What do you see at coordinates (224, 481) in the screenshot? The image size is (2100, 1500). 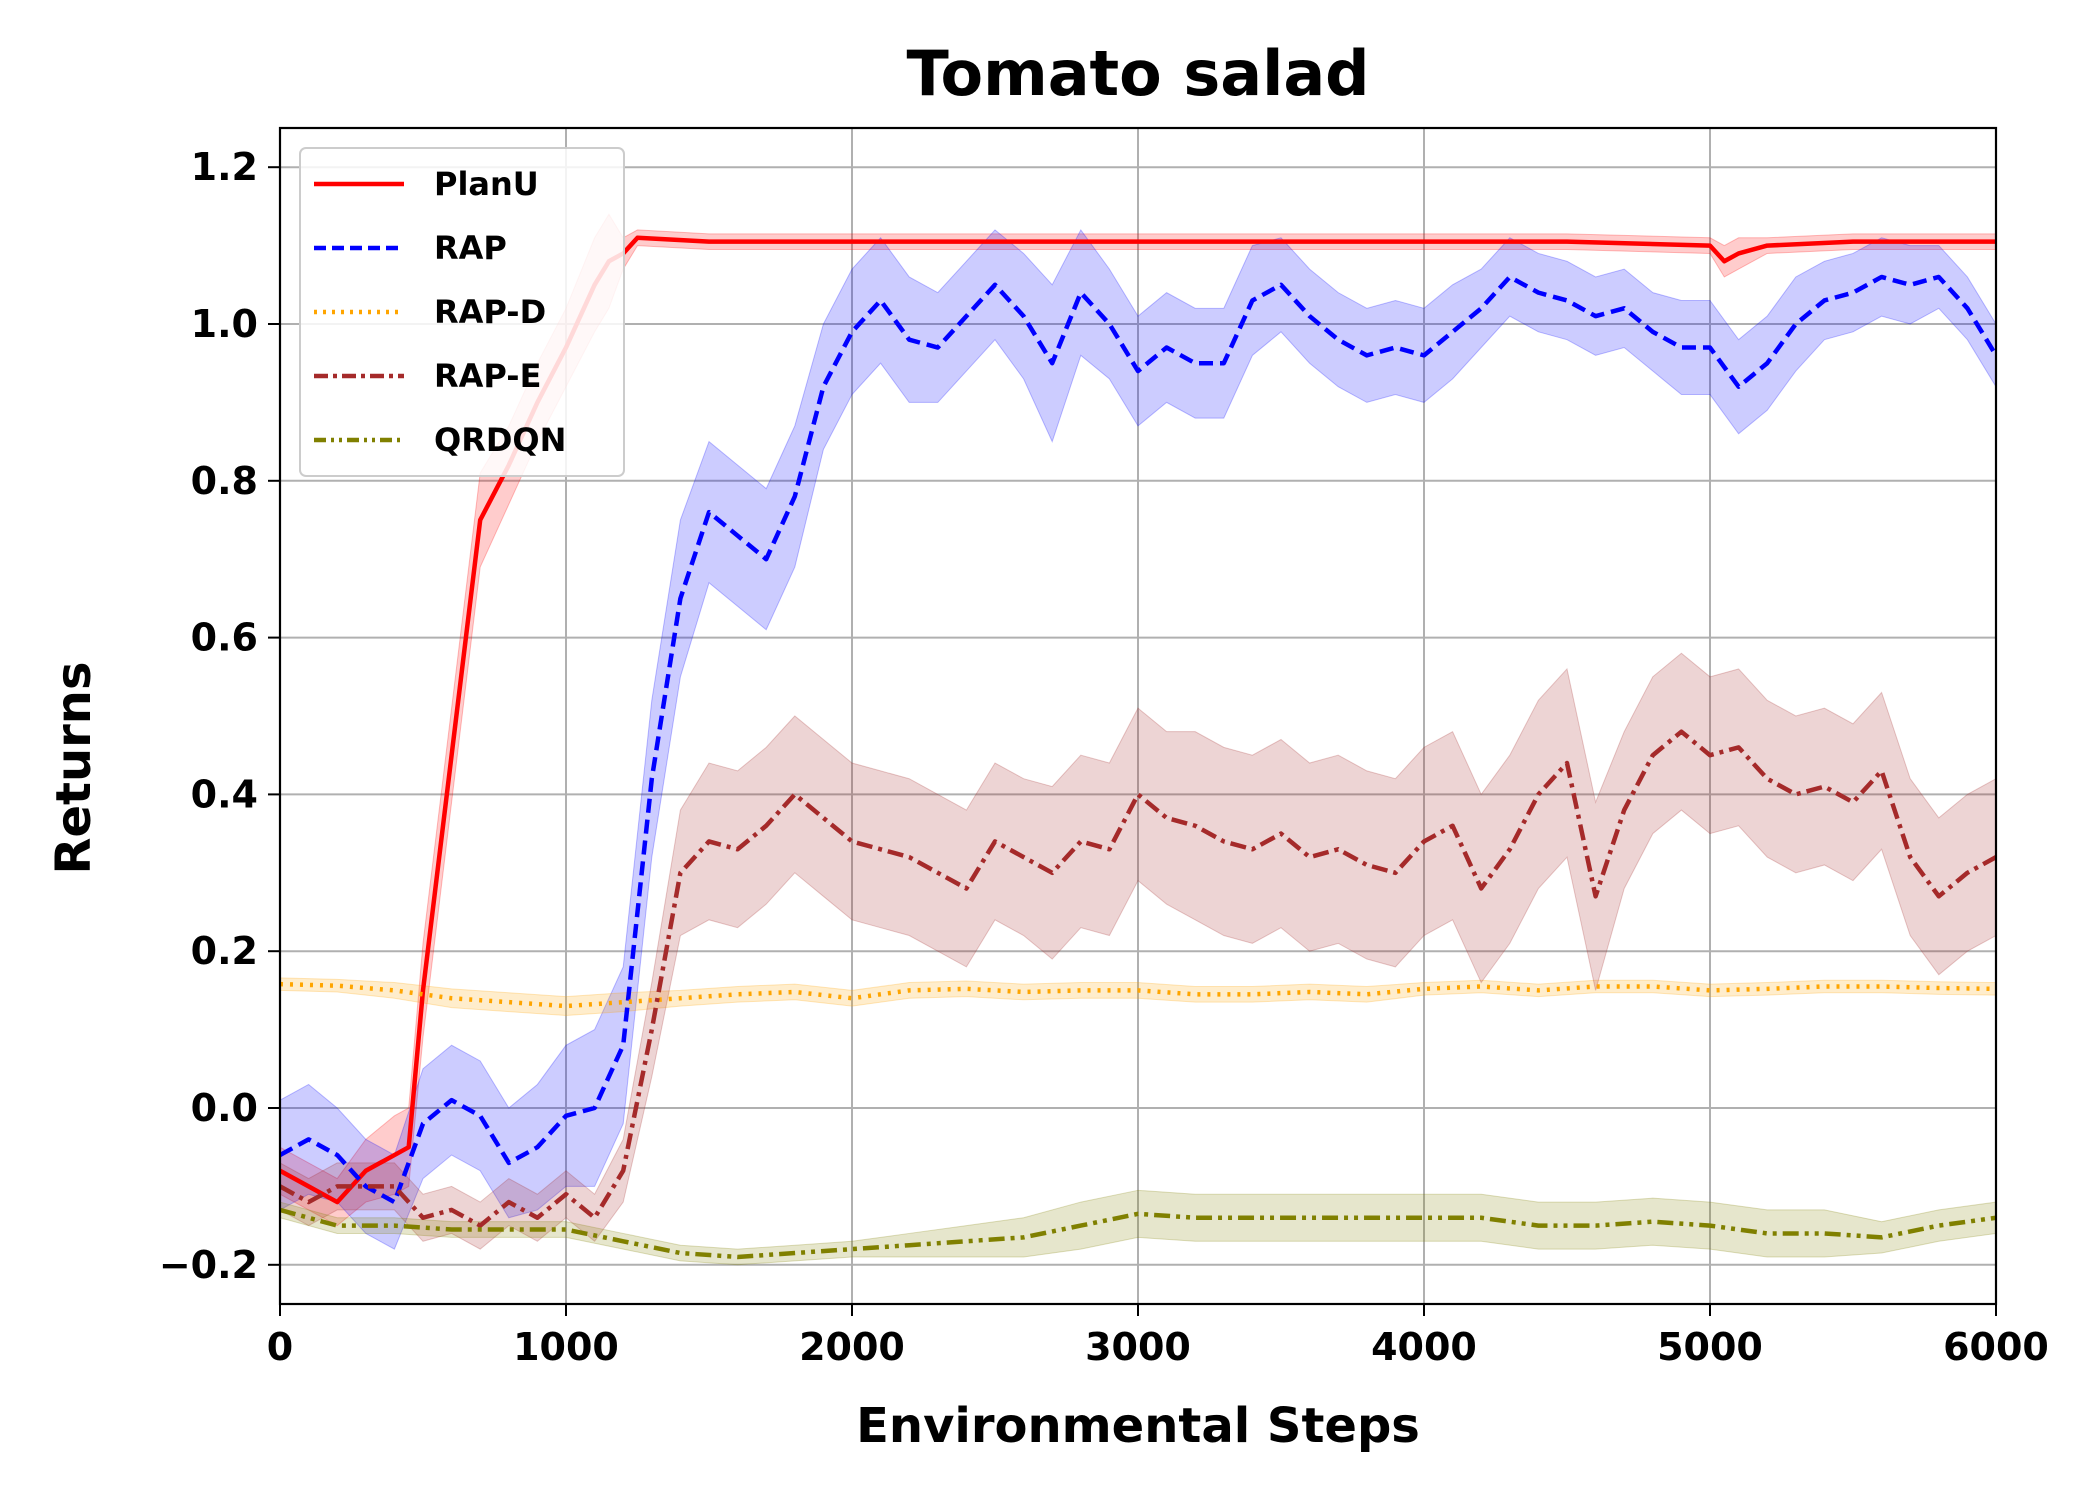 I see `y-tick-label: 0.8` at bounding box center [224, 481].